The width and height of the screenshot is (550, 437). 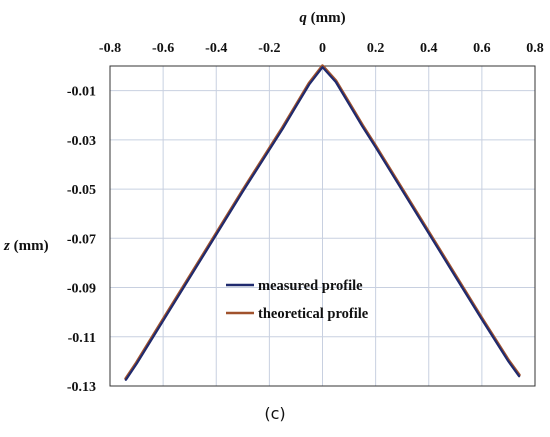 I want to click on y-tick-label: -0.05, so click(x=81, y=190).